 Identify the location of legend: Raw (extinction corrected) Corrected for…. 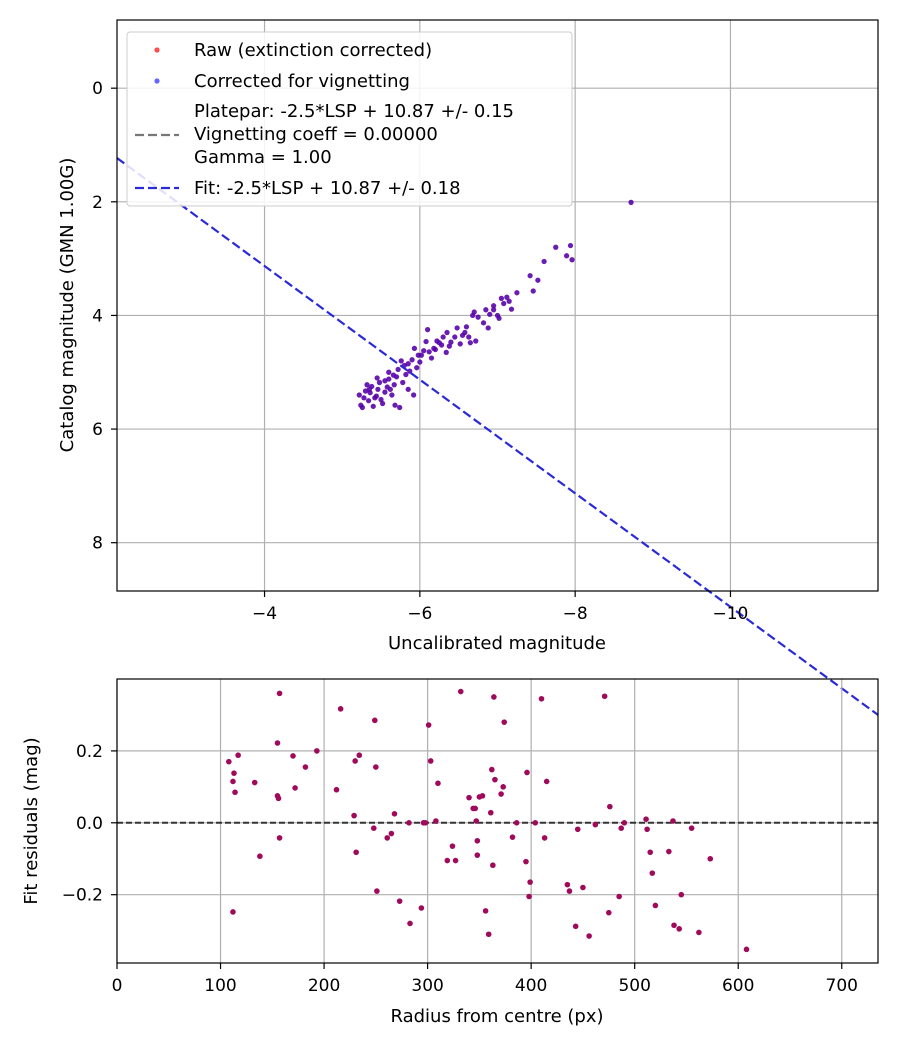
(349, 119).